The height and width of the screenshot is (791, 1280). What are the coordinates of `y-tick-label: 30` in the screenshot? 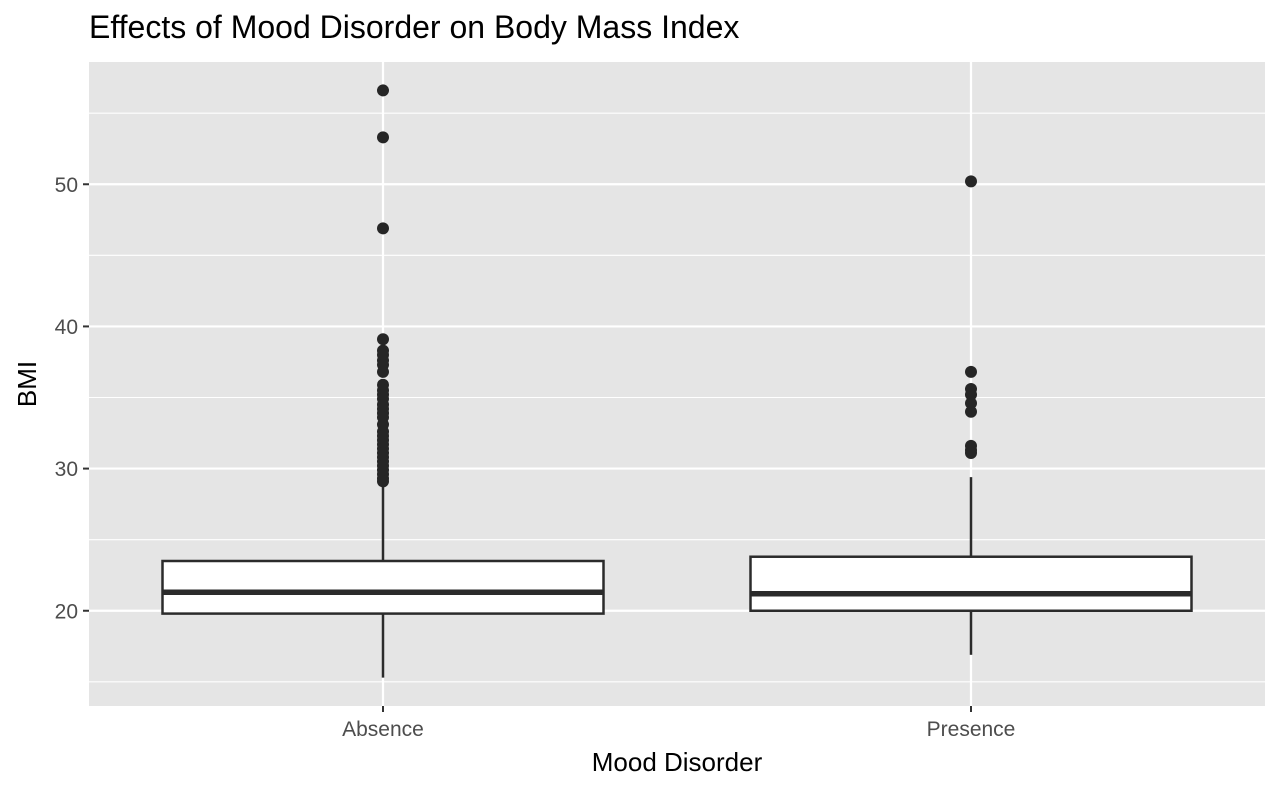 It's located at (66, 469).